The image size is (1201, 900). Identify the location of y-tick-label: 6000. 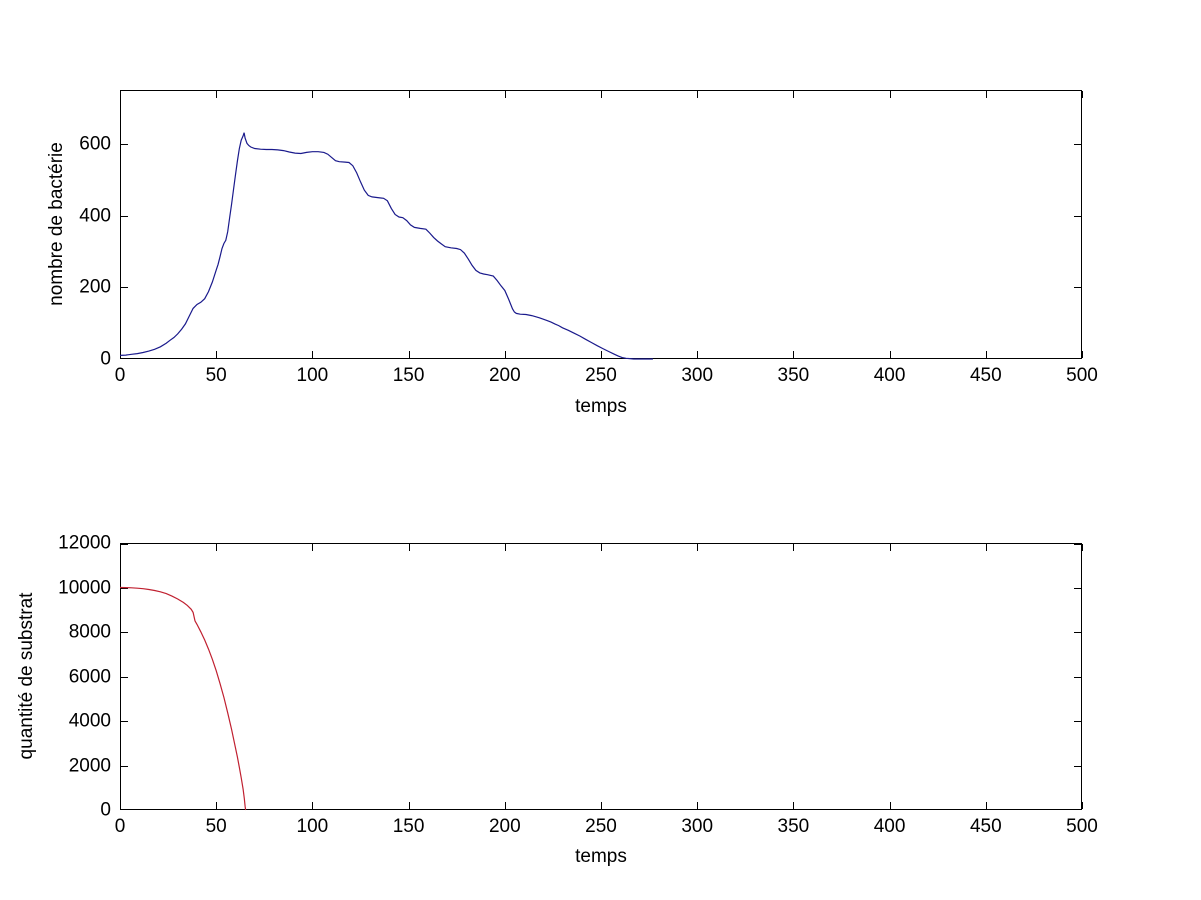
(89, 676).